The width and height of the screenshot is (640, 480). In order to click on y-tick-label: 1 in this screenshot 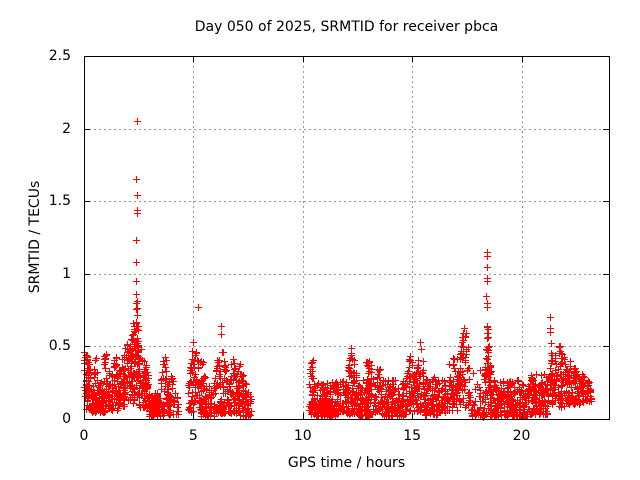, I will do `click(66, 273)`.